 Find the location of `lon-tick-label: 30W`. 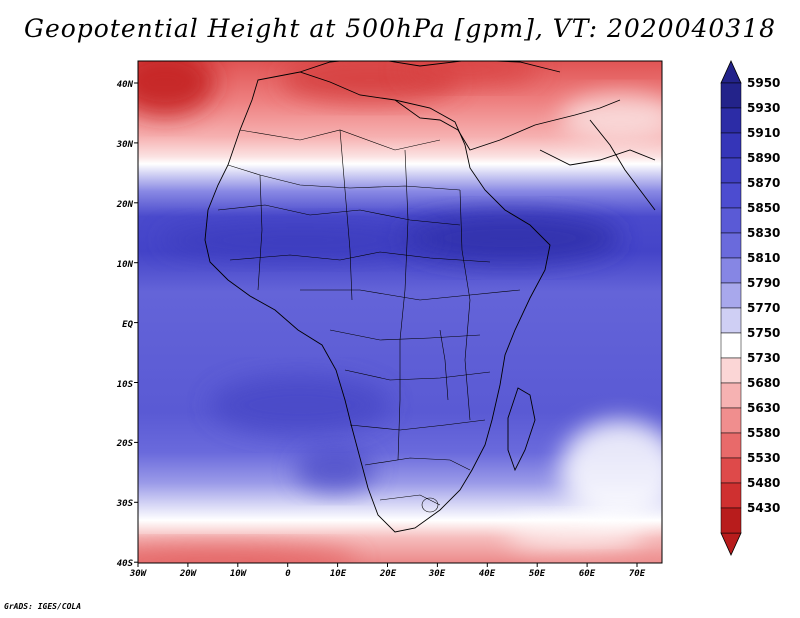

lon-tick-label: 30W is located at coordinates (138, 574).